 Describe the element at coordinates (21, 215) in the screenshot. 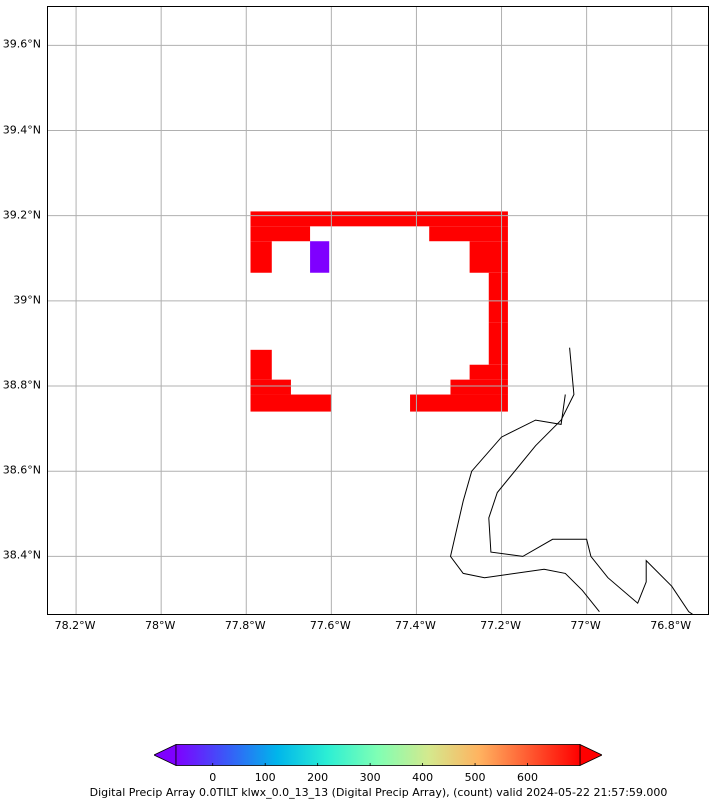

I see `latitude-tick-label: 39.2°N` at that location.